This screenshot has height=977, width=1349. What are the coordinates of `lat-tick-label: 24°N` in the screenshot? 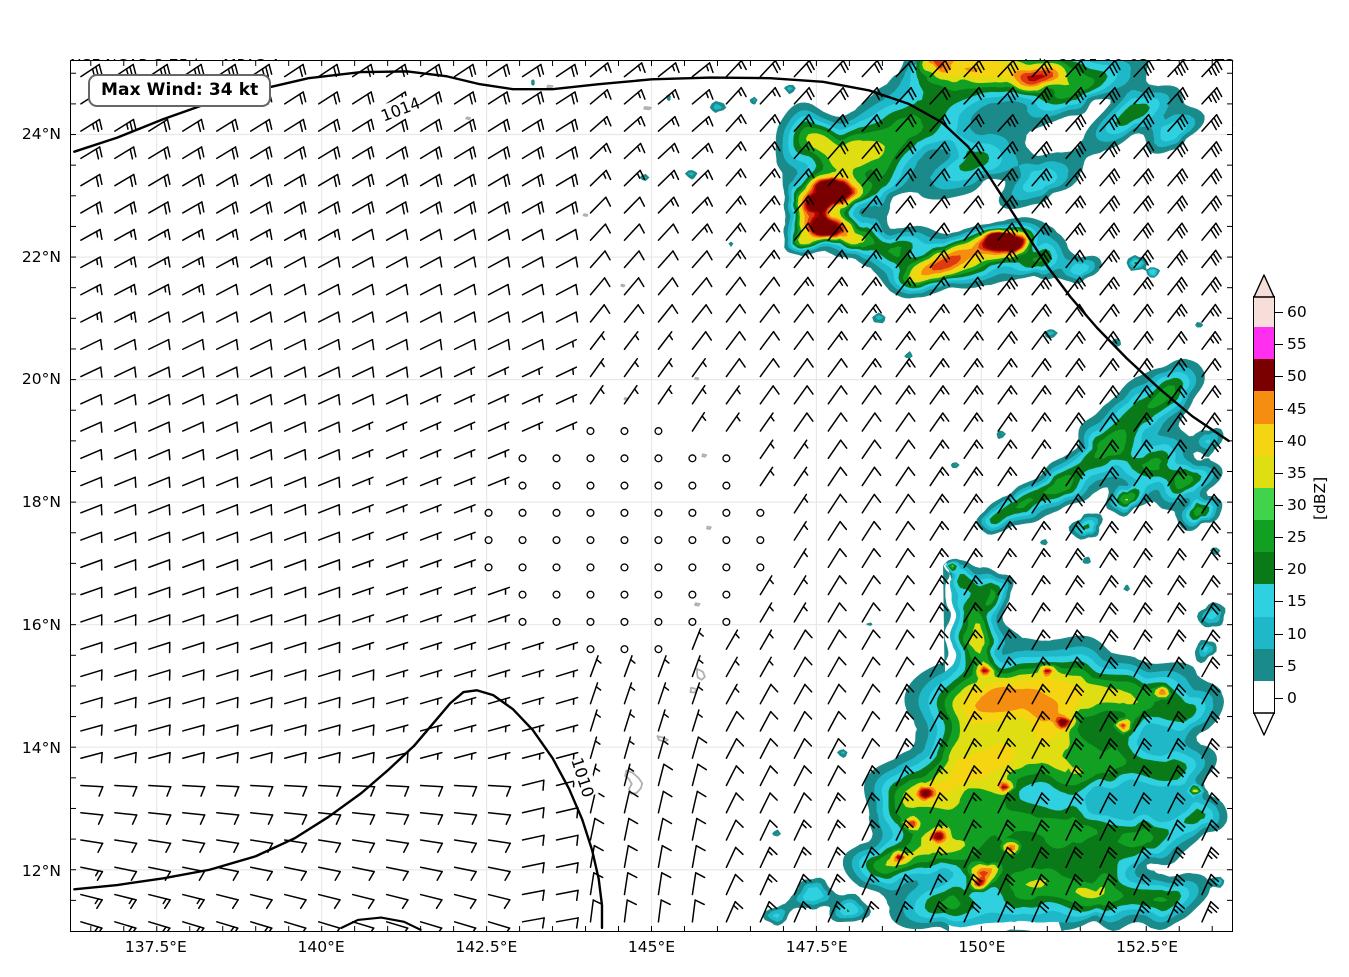 It's located at (41, 133).